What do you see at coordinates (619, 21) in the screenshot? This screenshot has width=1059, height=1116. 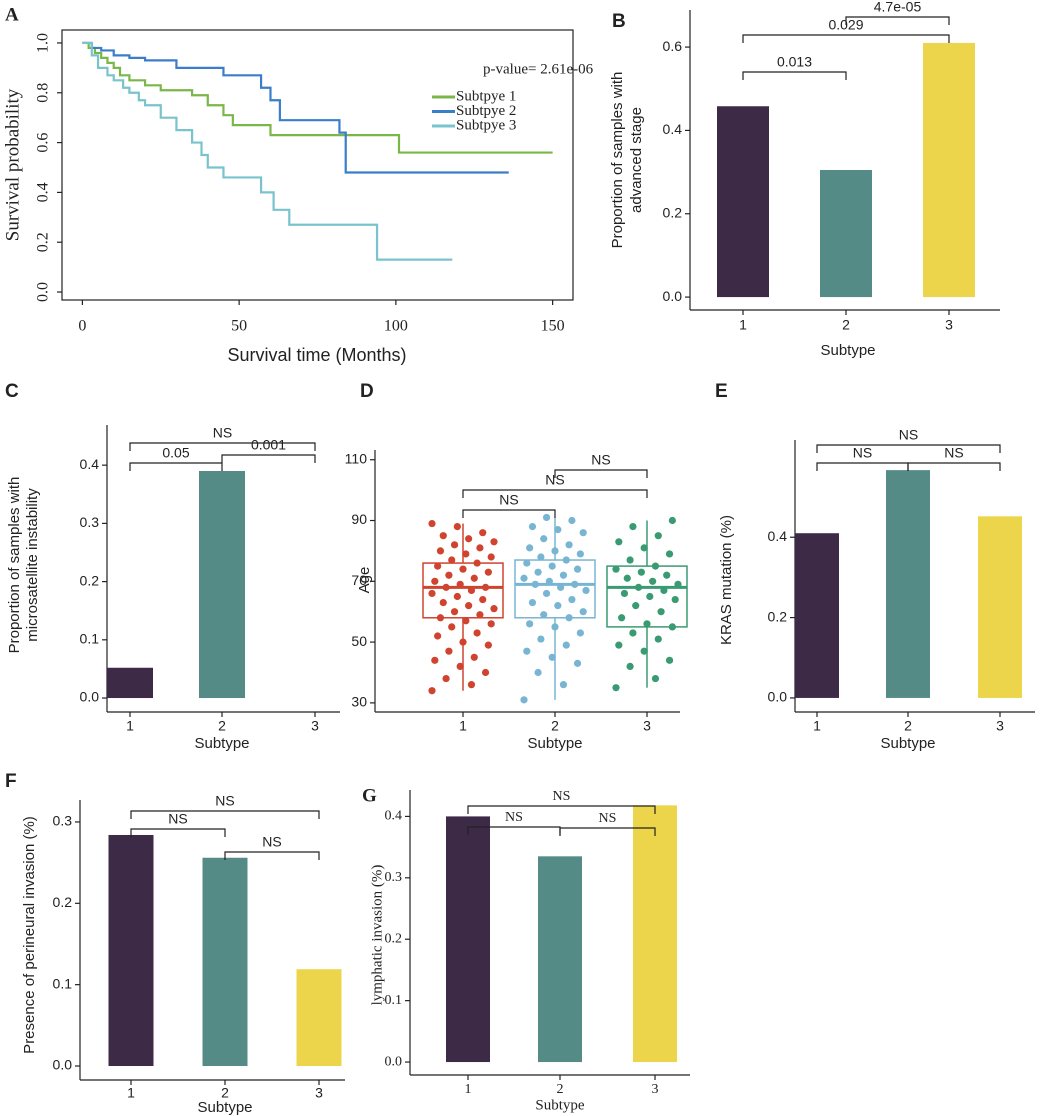 I see `panel-letter: B` at bounding box center [619, 21].